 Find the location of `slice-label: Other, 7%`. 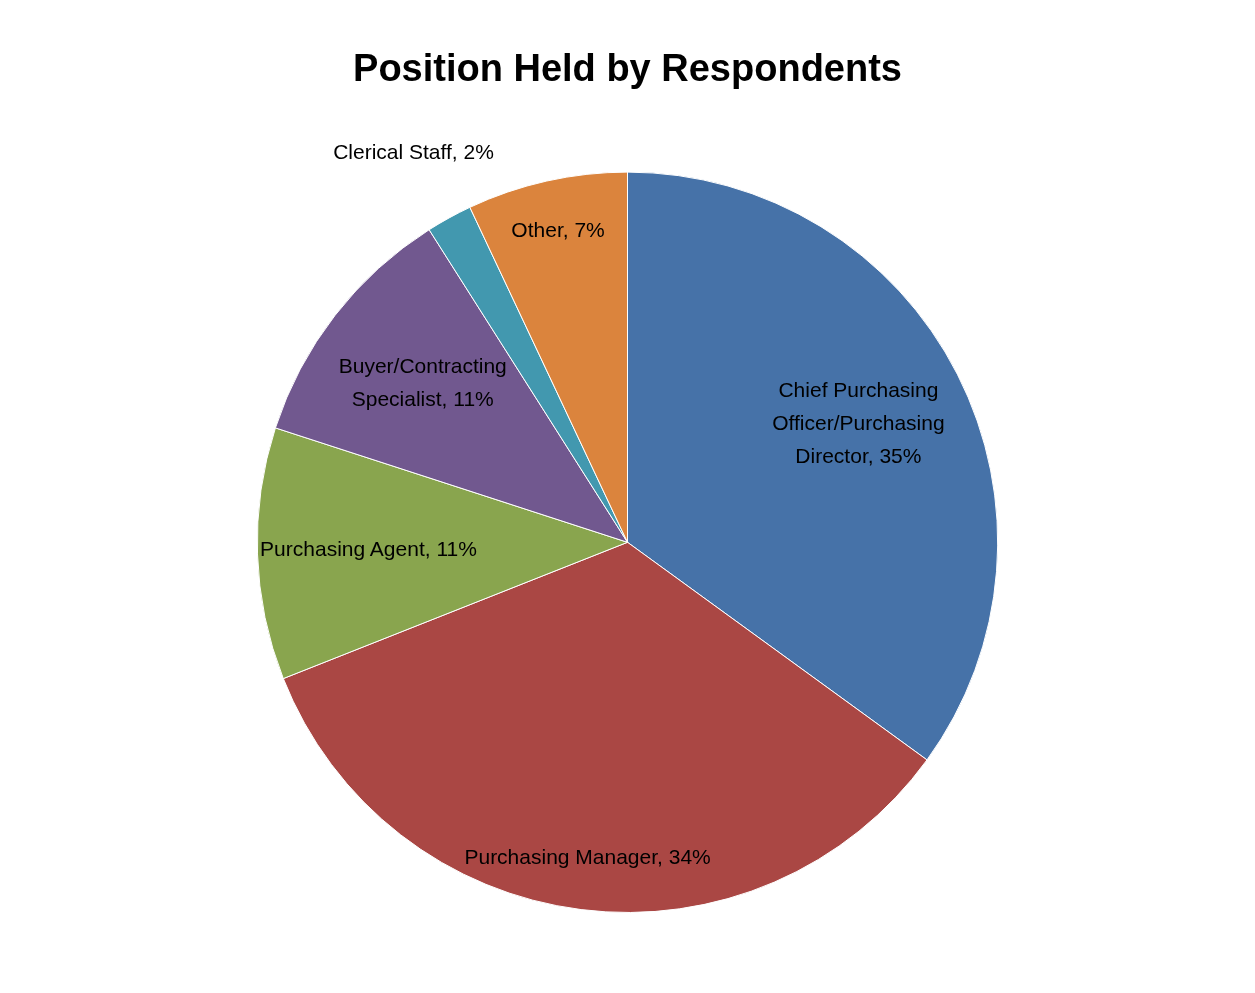

slice-label: Other, 7% is located at coordinates (558, 230).